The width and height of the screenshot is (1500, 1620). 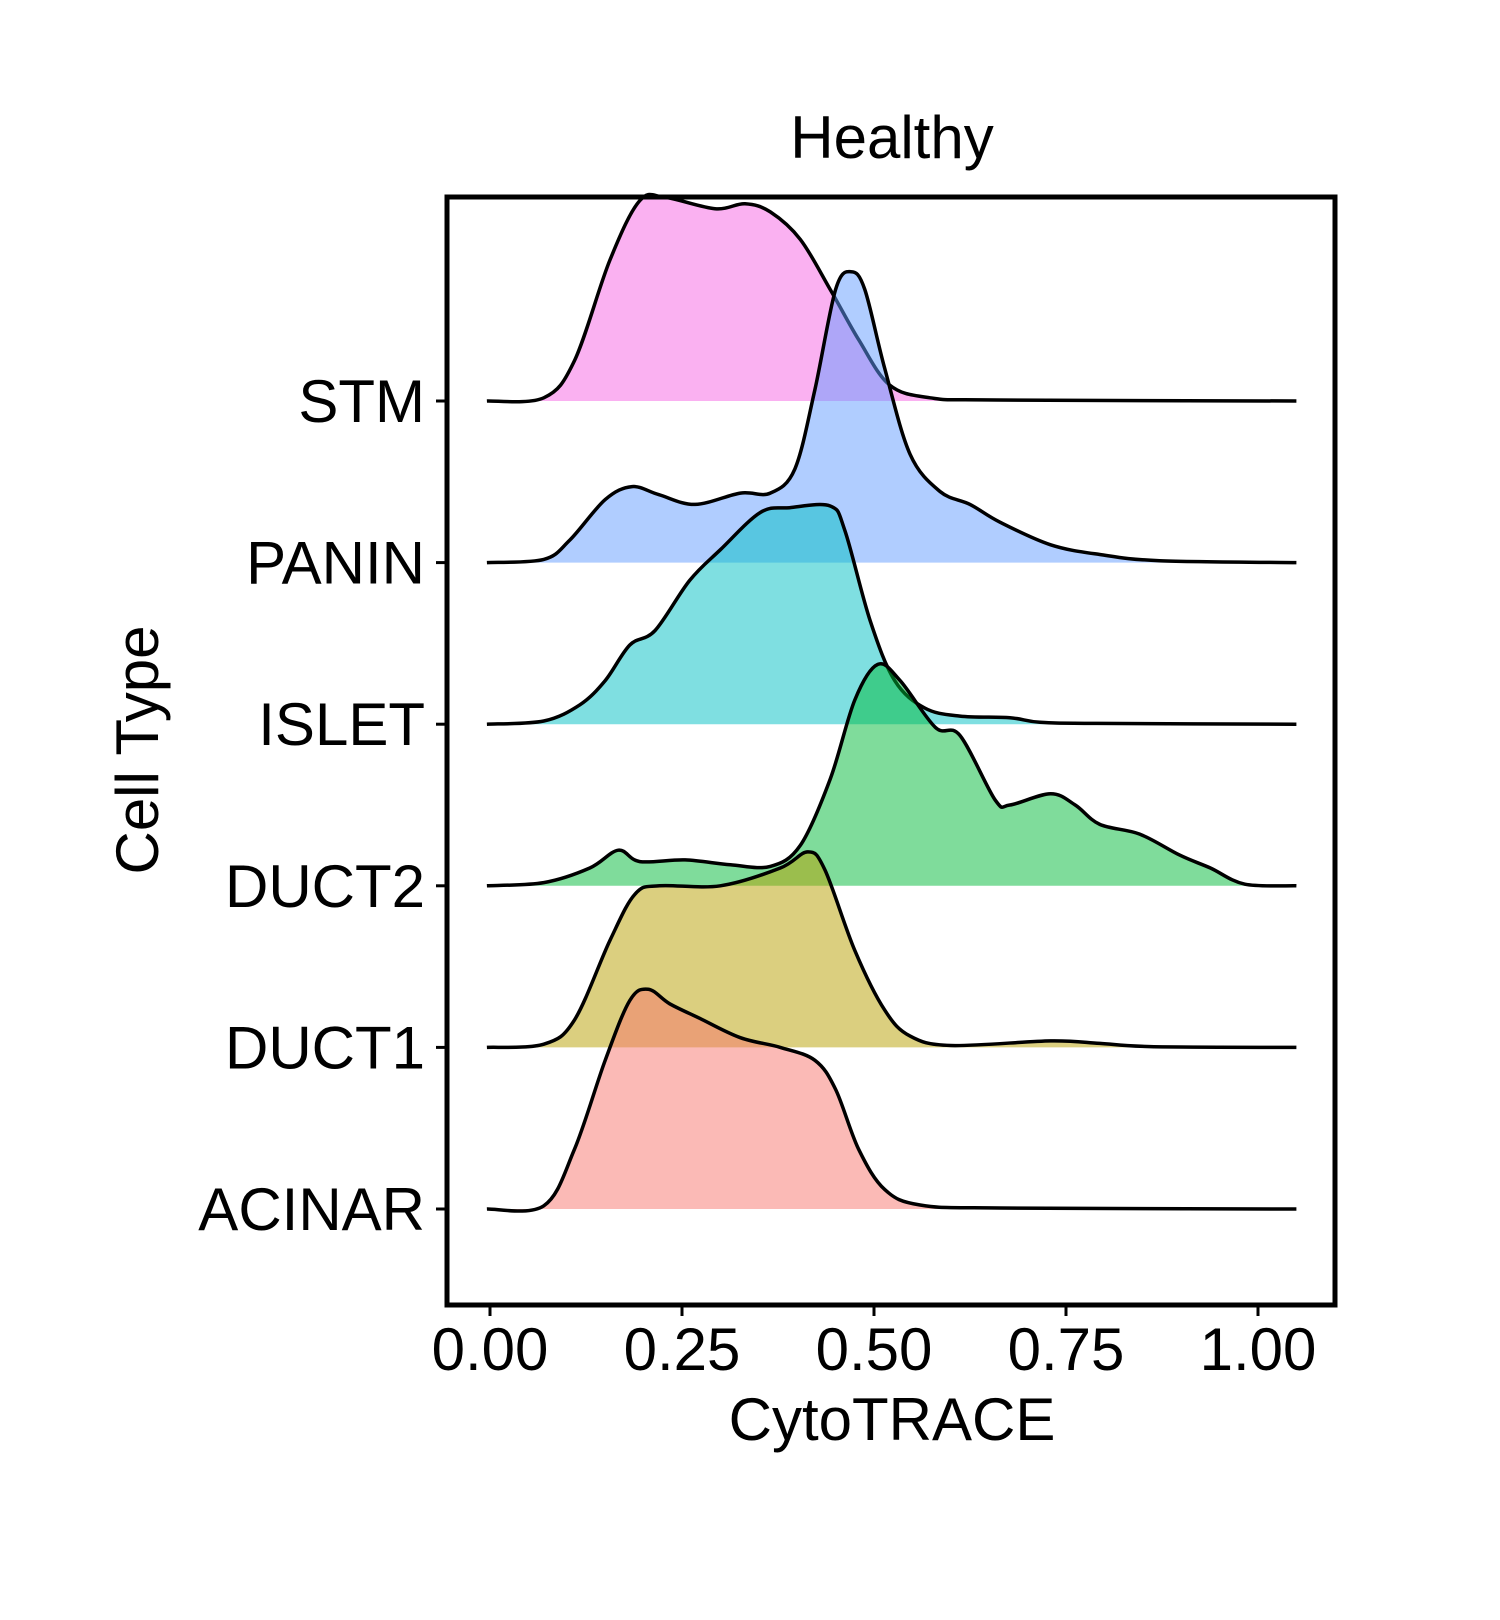 I want to click on y-tick-label: PANIN, so click(x=335, y=563).